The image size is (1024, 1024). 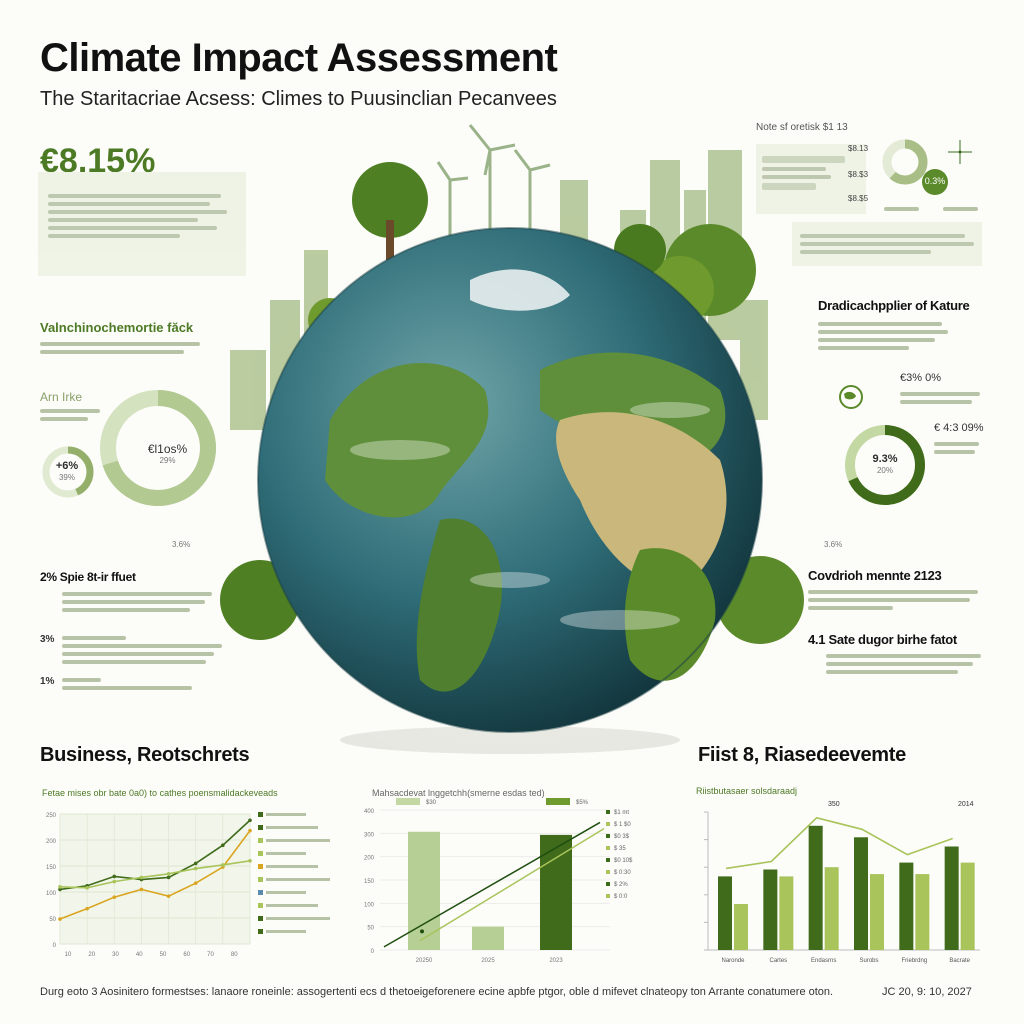 What do you see at coordinates (68, 955) in the screenshot?
I see `chart1-xtick-label: 10` at bounding box center [68, 955].